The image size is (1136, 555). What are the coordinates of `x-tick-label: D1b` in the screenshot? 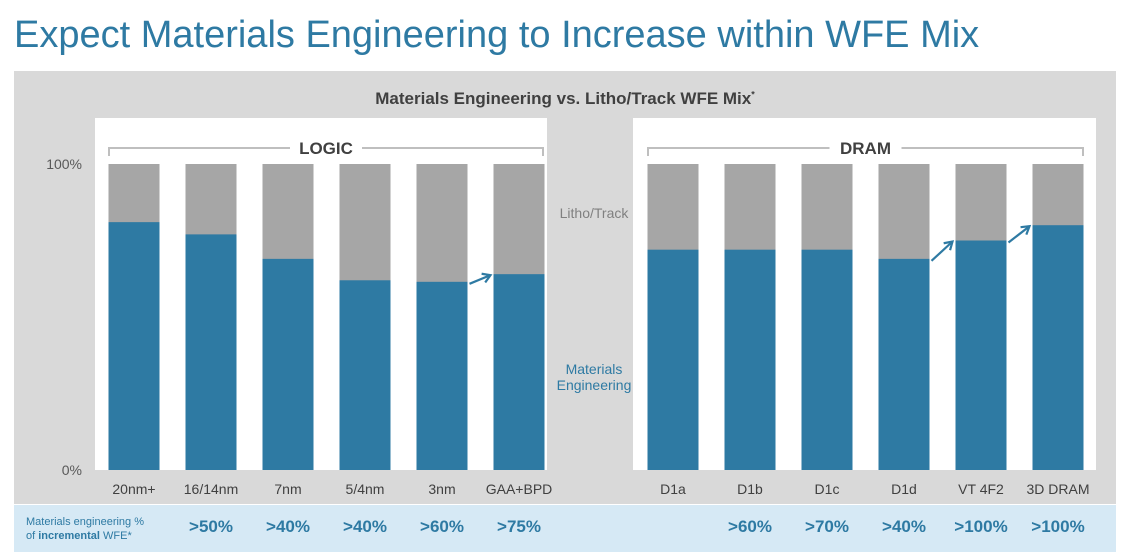 It's located at (750, 489).